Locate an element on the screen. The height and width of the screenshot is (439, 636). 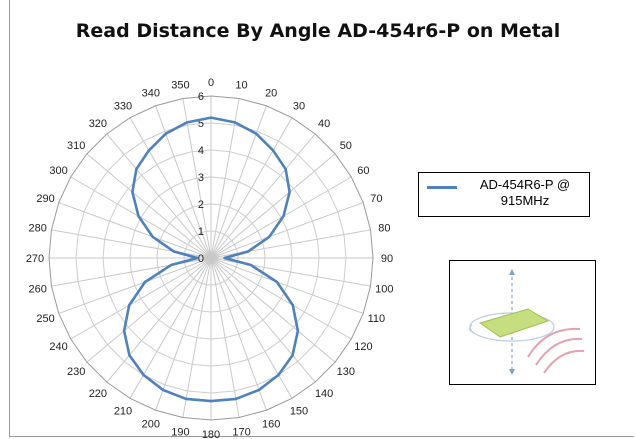
angle-label-300: 300 is located at coordinates (58, 171).